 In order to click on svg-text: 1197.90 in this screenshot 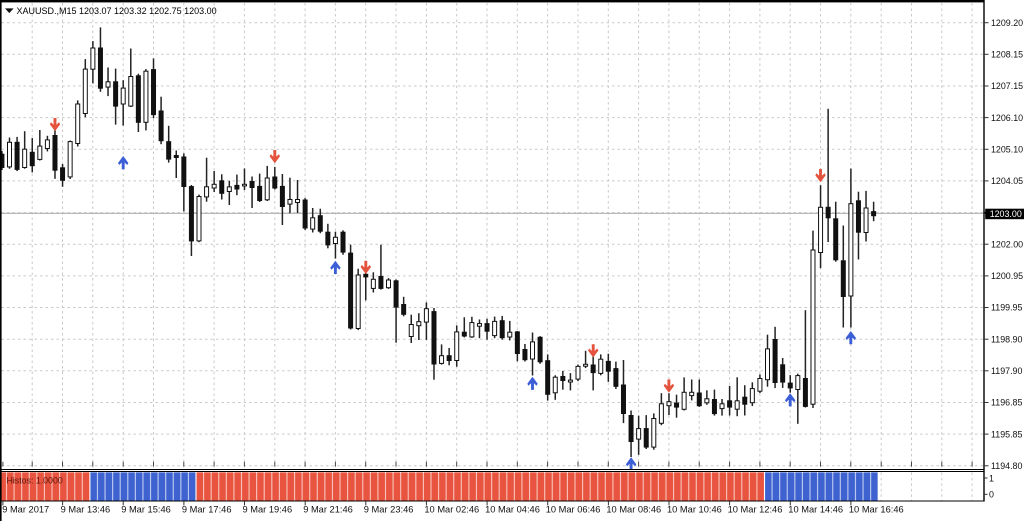, I will do `click(1006, 371)`.